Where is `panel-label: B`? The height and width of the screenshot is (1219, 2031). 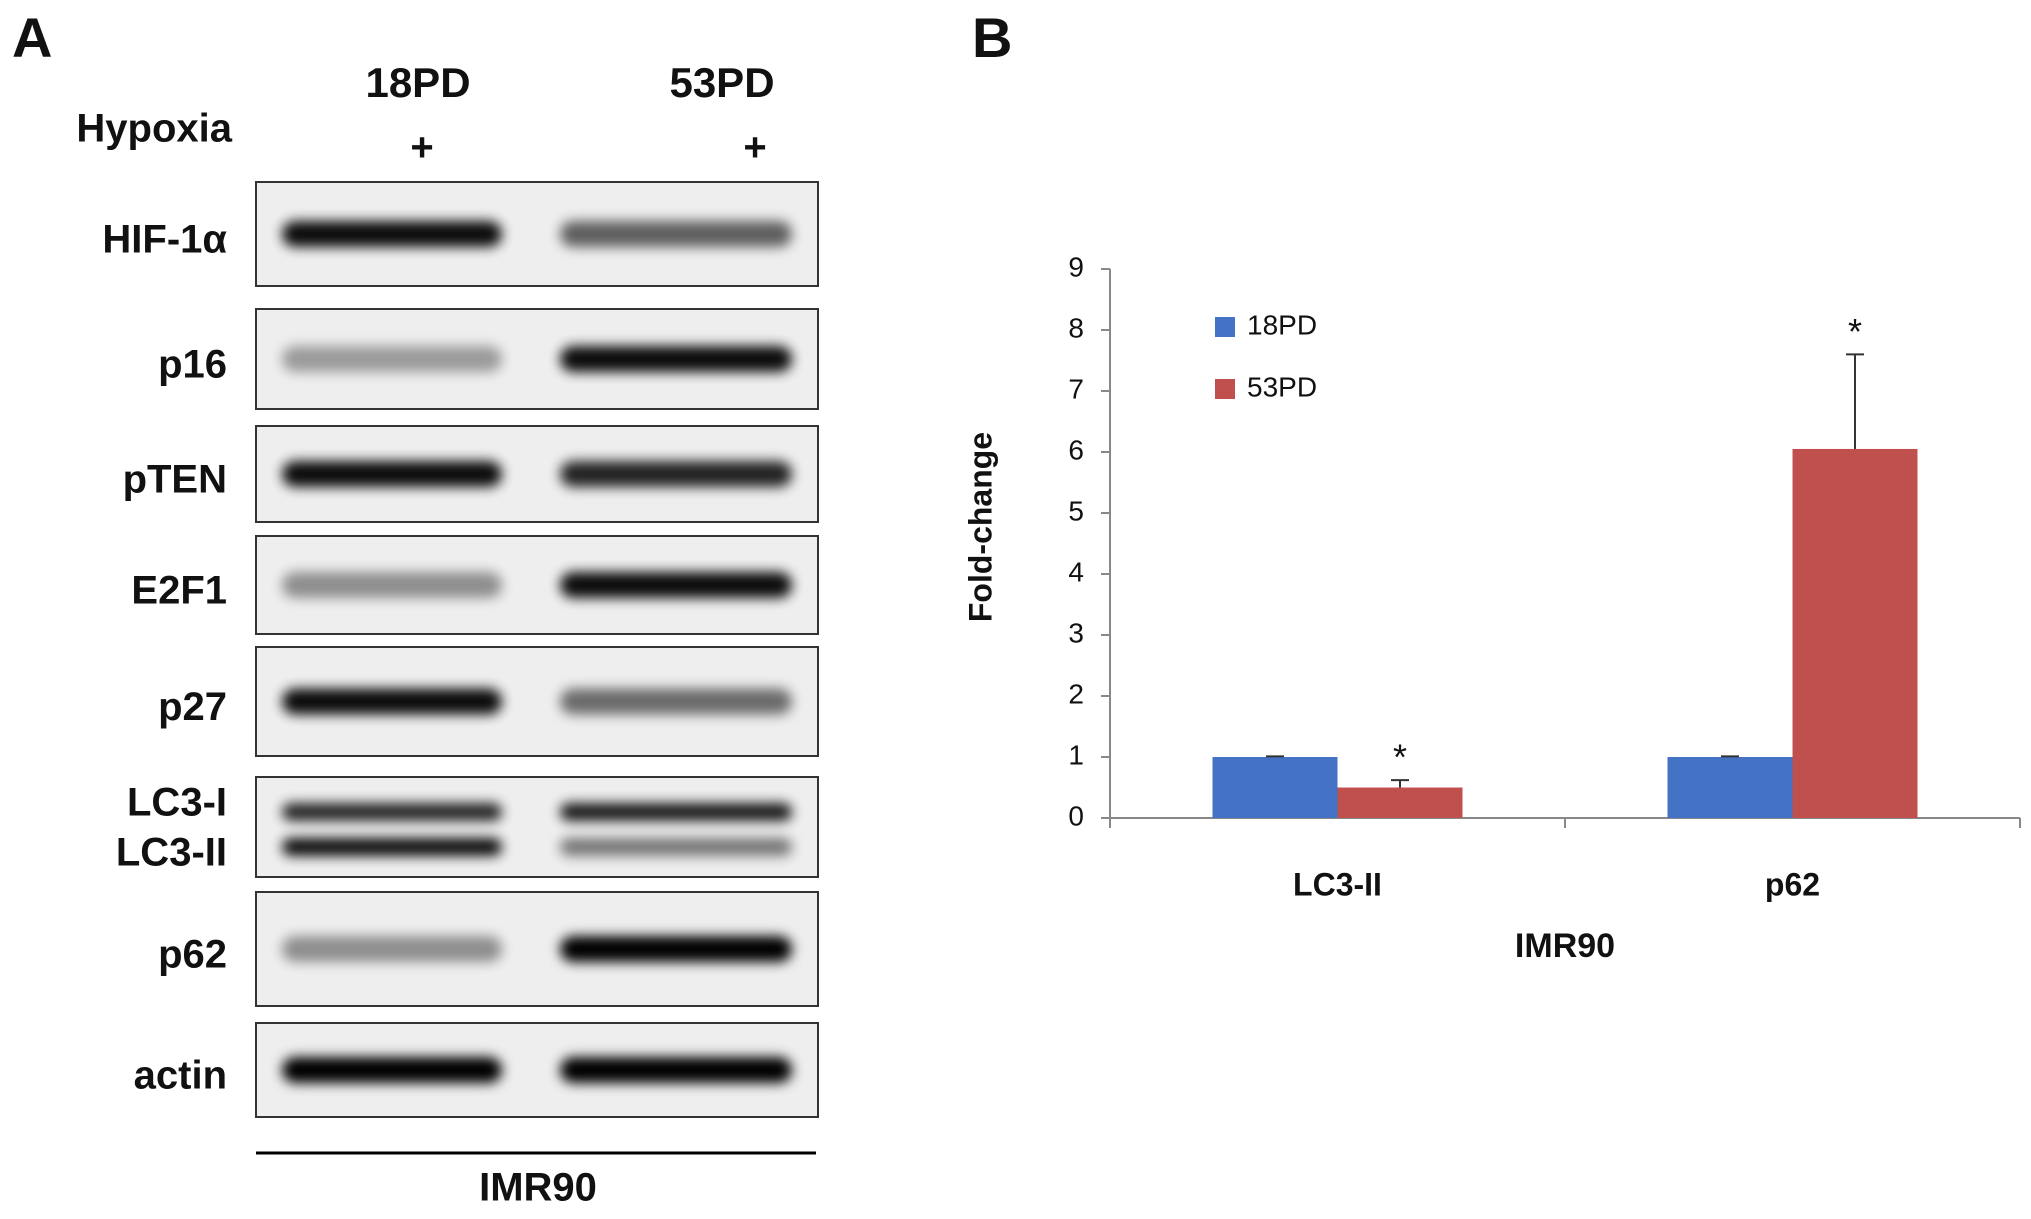
panel-label: B is located at coordinates (992, 37).